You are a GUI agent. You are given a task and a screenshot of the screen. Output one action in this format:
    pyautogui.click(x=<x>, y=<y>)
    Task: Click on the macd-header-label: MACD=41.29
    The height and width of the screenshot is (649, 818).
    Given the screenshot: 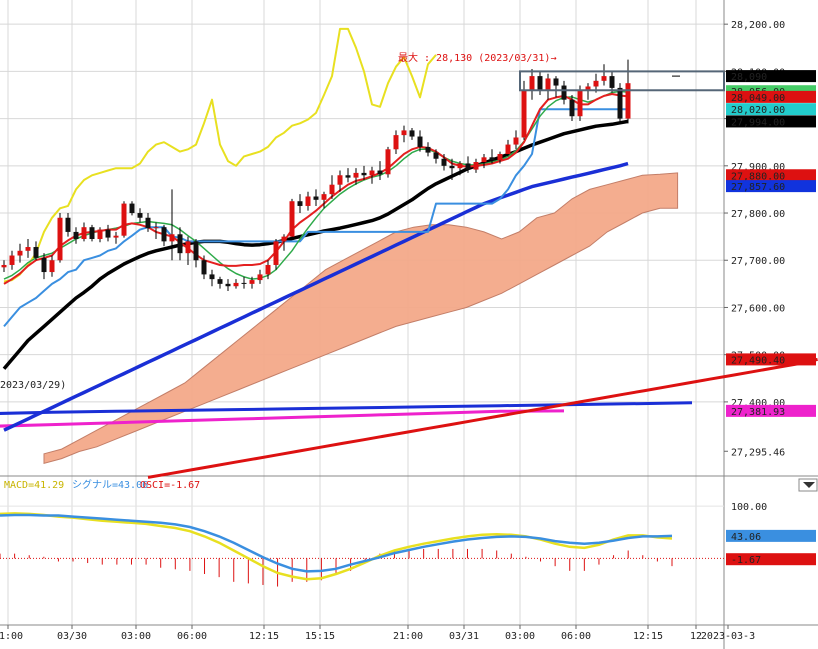 What is the action you would take?
    pyautogui.click(x=34, y=485)
    